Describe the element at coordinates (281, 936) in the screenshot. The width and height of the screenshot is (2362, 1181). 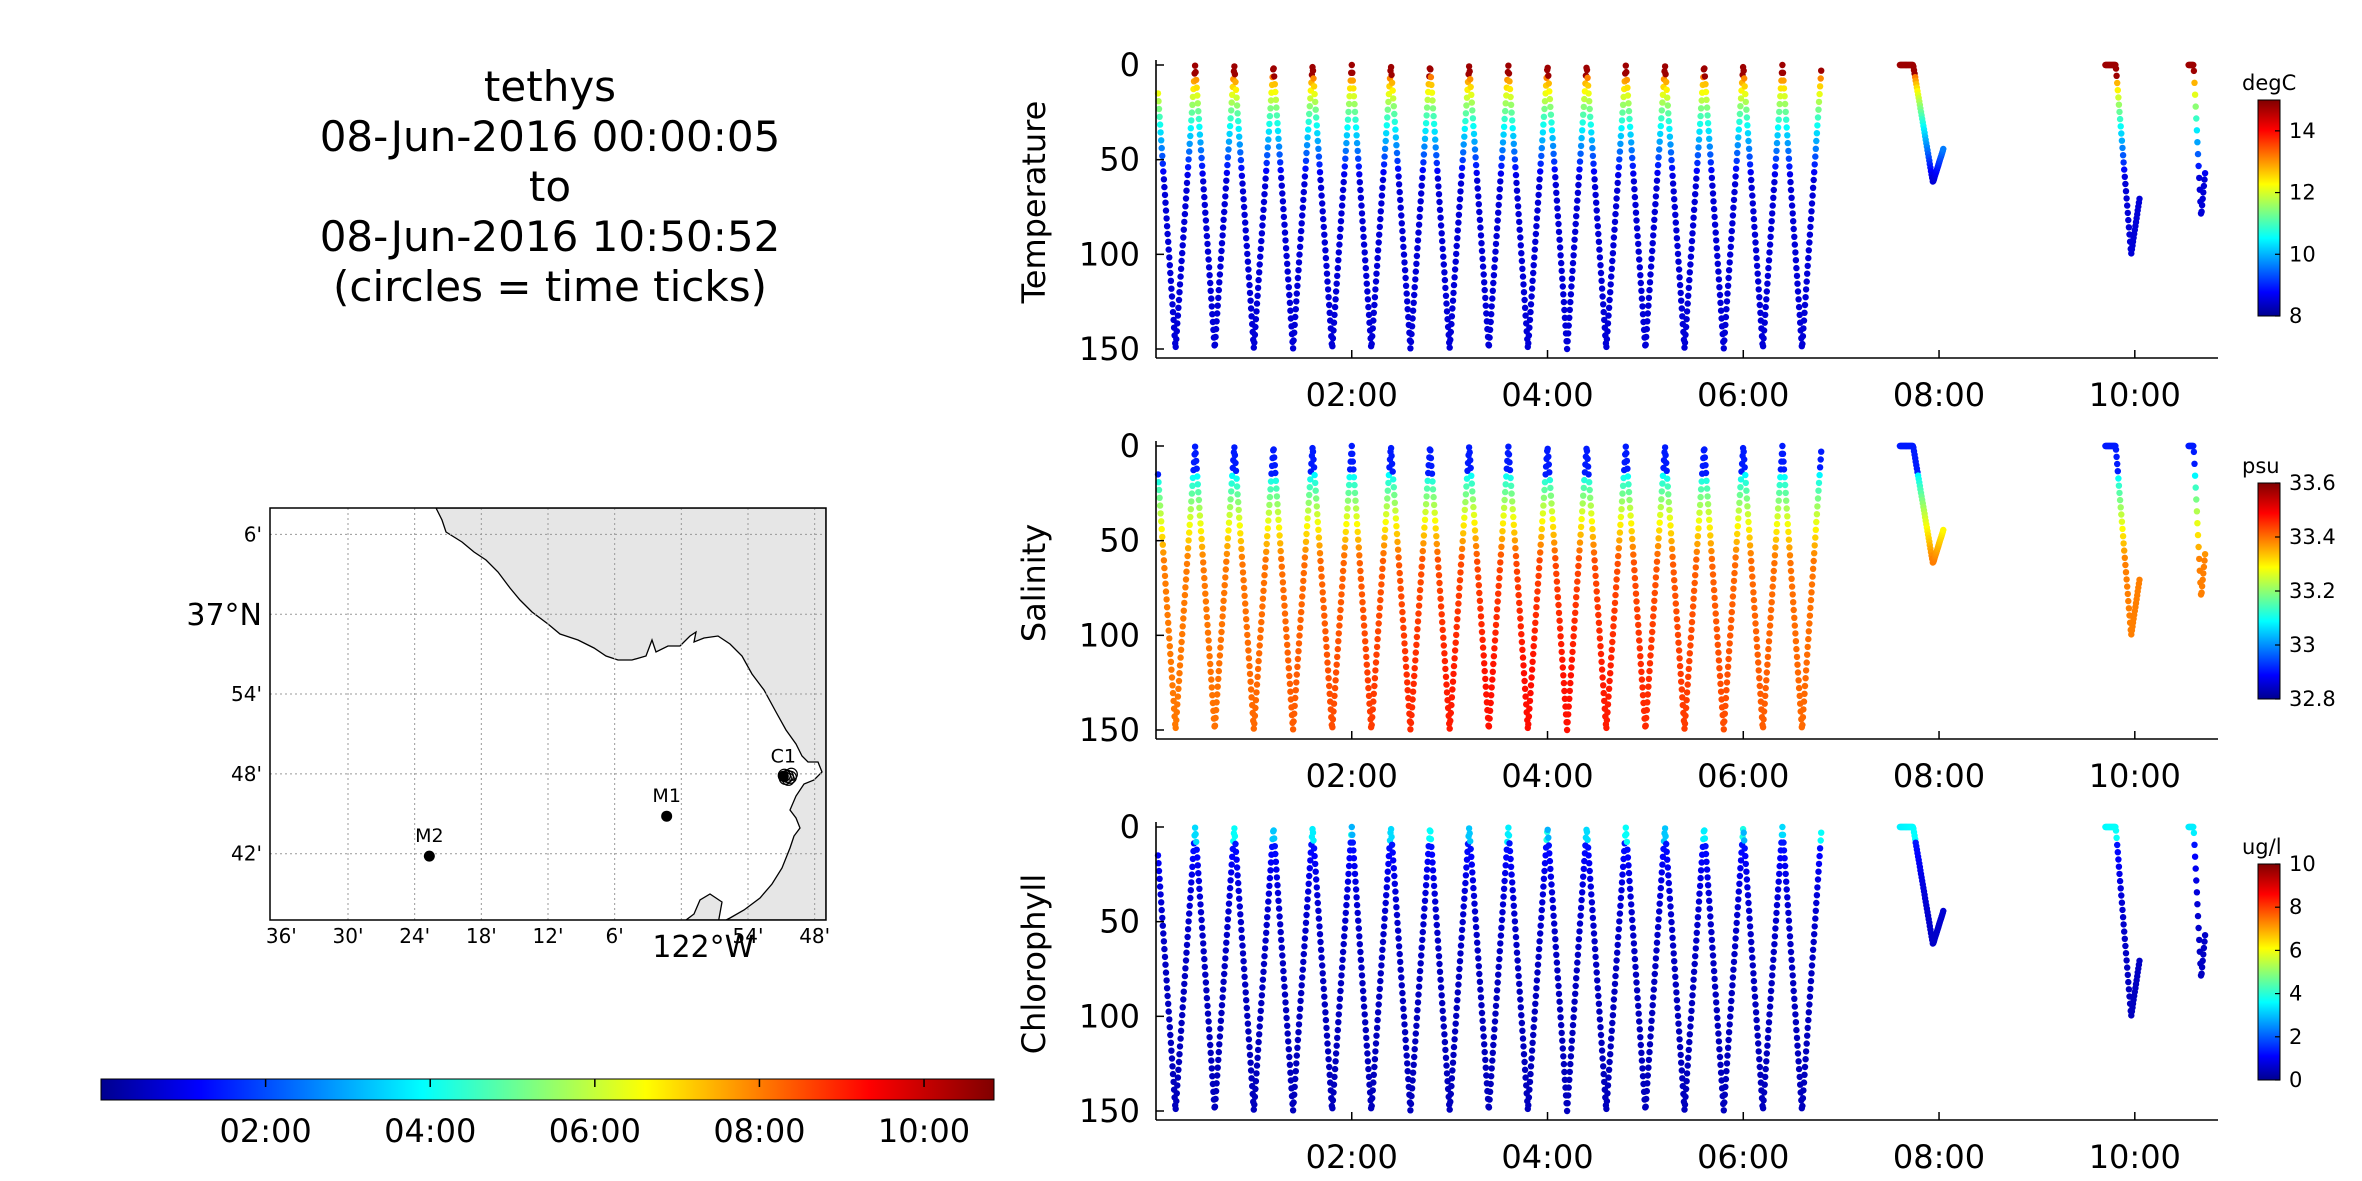
I see `map-lon-tick: 36'` at that location.